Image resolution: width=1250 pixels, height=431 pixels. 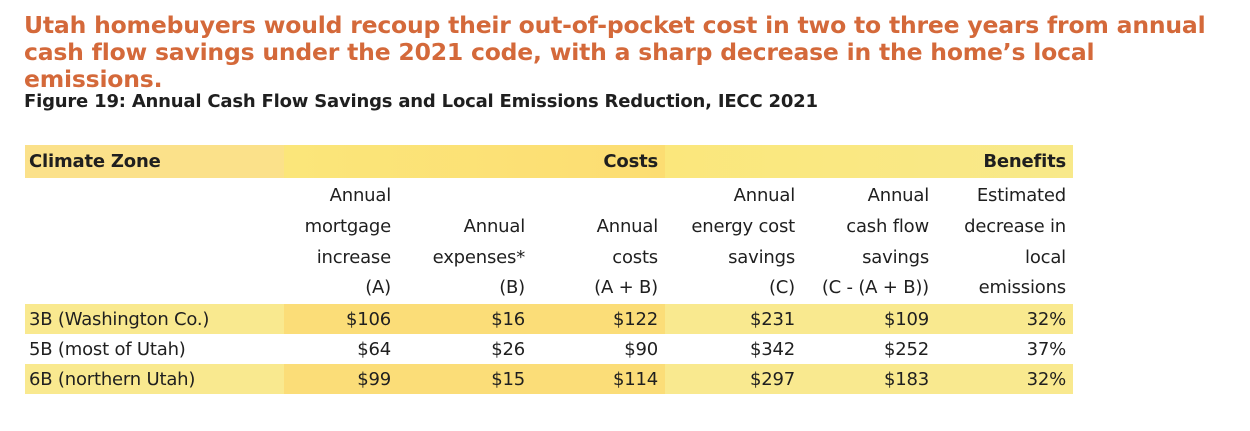 I want to click on expenses-cell: $26, so click(x=508, y=349).